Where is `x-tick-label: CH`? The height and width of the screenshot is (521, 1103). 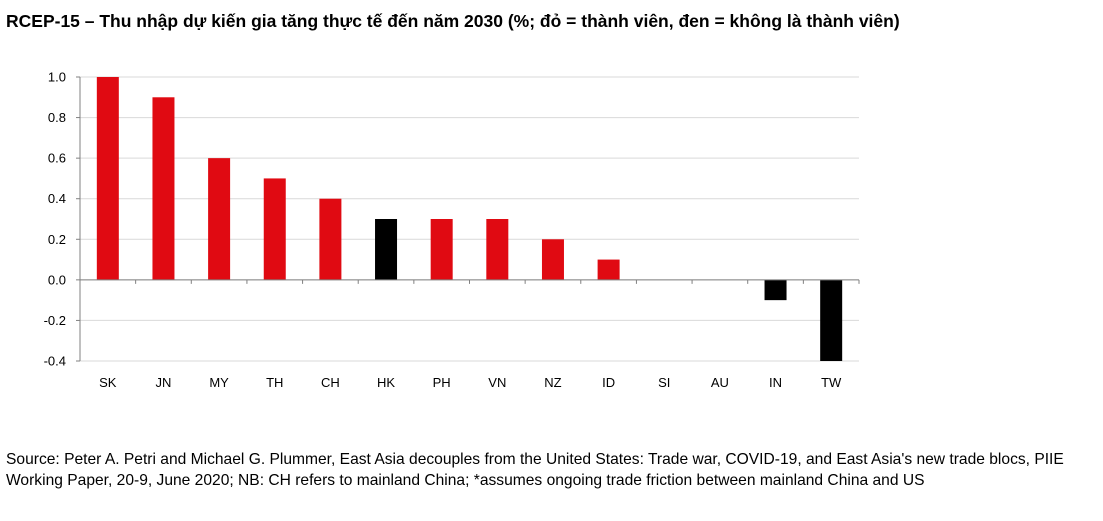
x-tick-label: CH is located at coordinates (330, 382).